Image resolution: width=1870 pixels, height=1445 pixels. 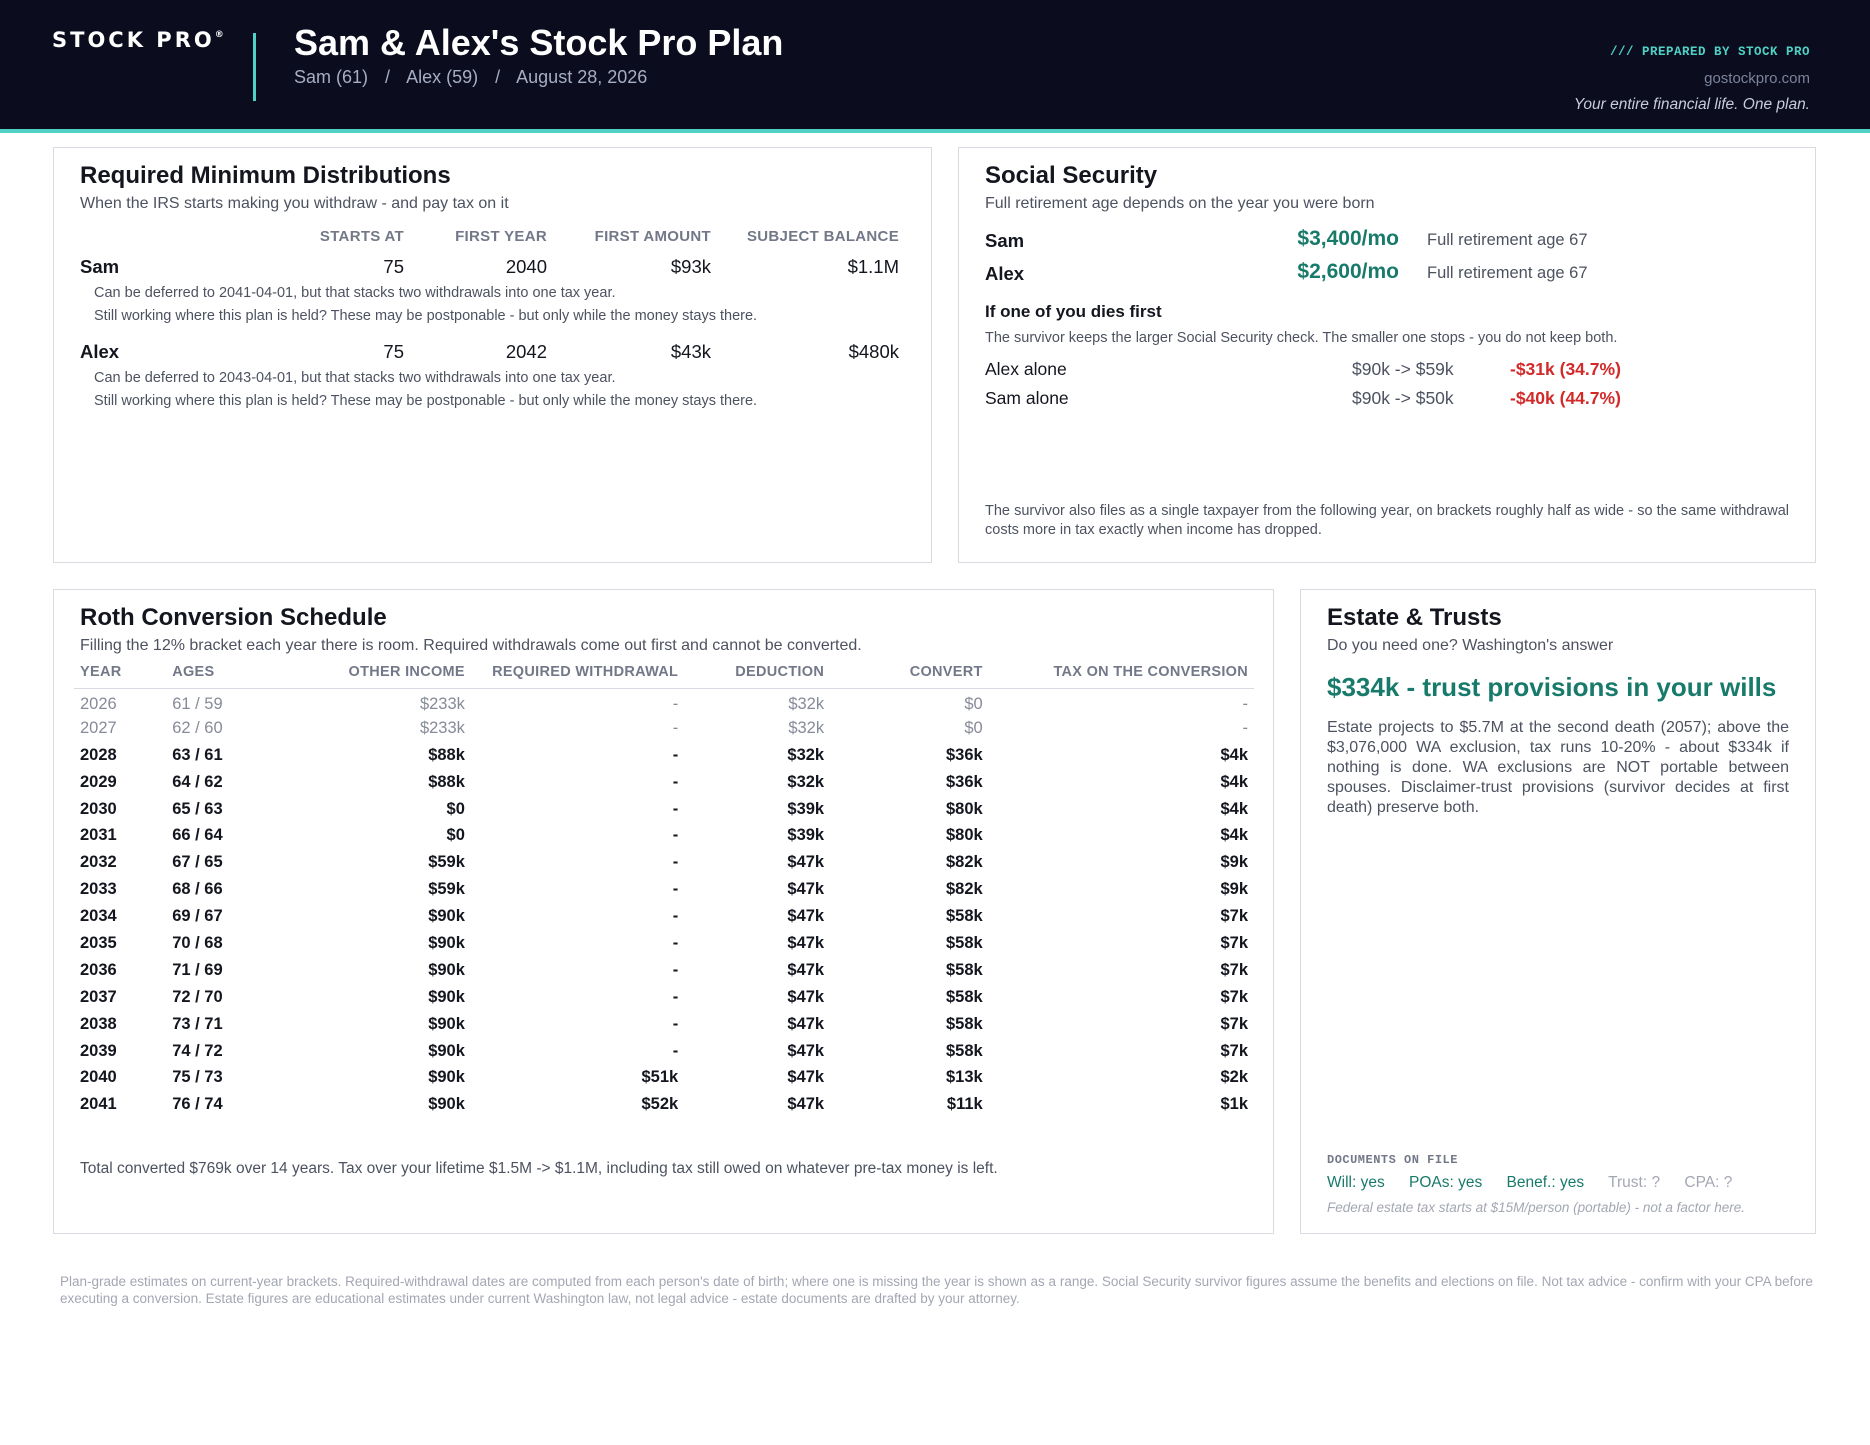 What do you see at coordinates (98, 916) in the screenshot?
I see `roth-year: 2034` at bounding box center [98, 916].